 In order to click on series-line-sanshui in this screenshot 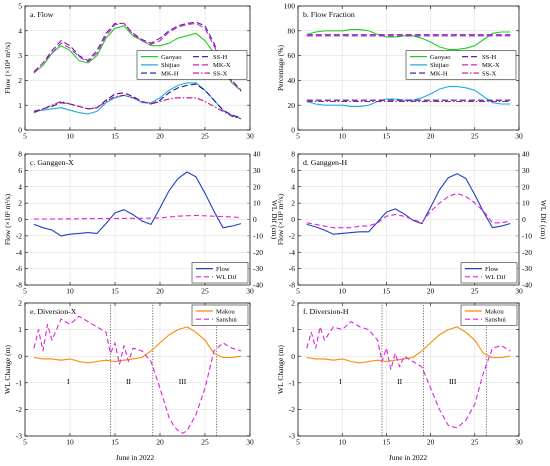, I will do `click(408, 375)`.